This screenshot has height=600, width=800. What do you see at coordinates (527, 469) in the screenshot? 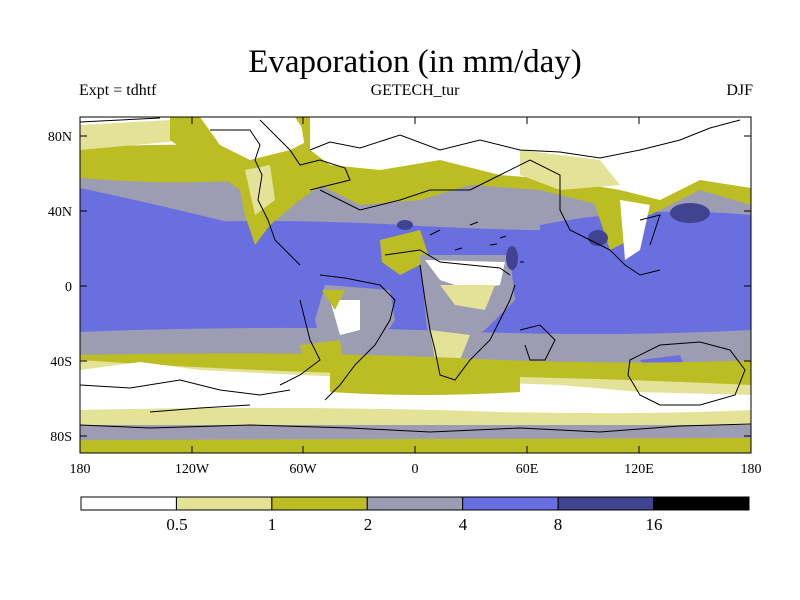
I see `x-tick-60e: 60E` at bounding box center [527, 469].